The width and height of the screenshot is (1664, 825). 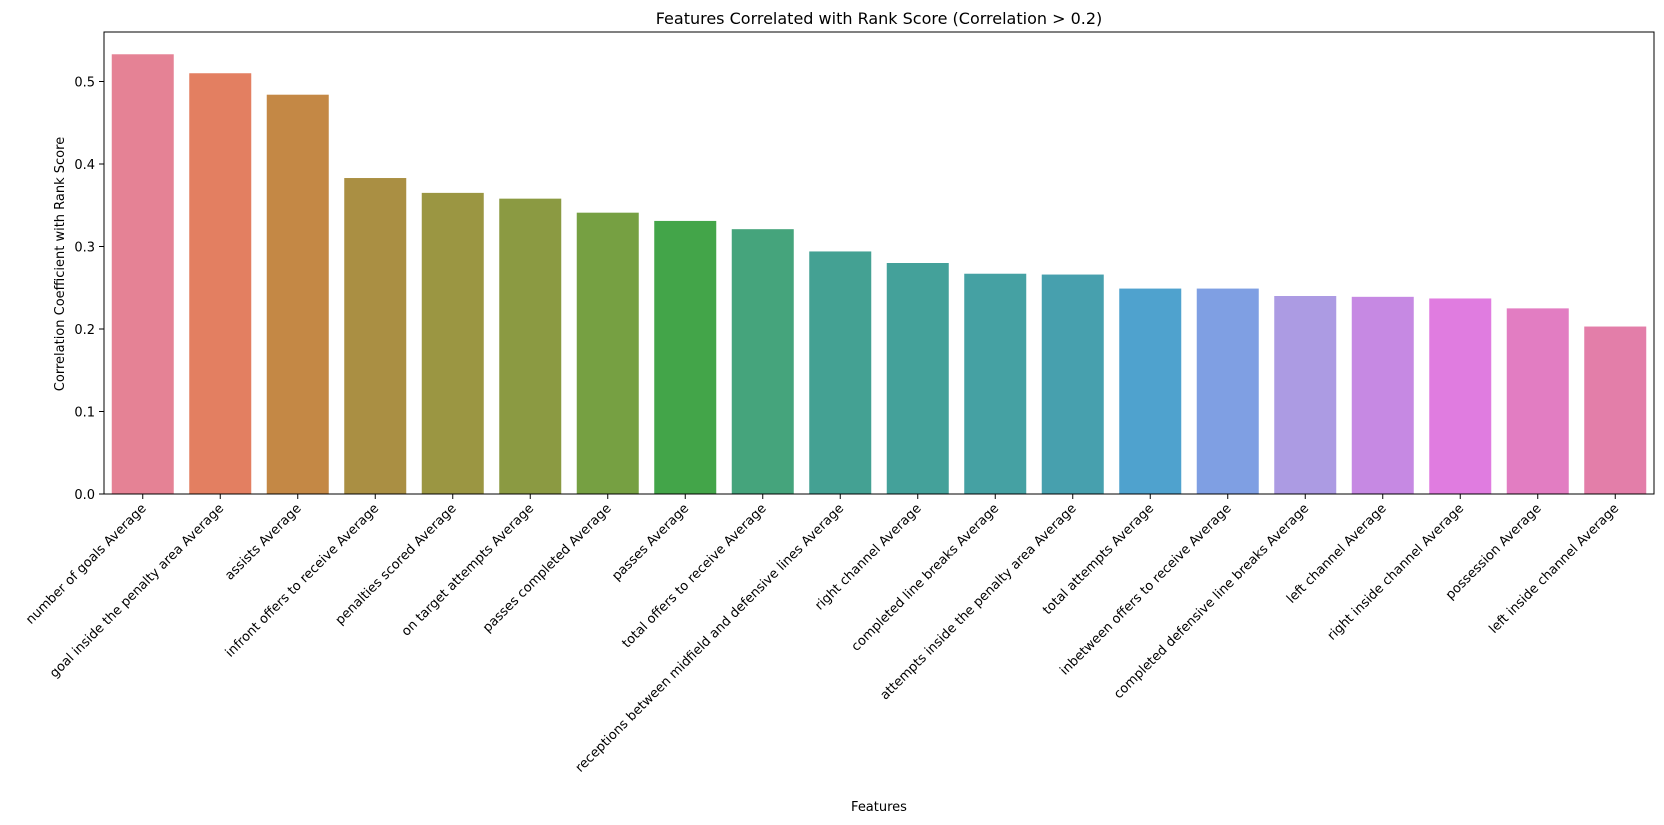 I want to click on x-tick-label: right inside channel Average, so click(x=1396, y=572).